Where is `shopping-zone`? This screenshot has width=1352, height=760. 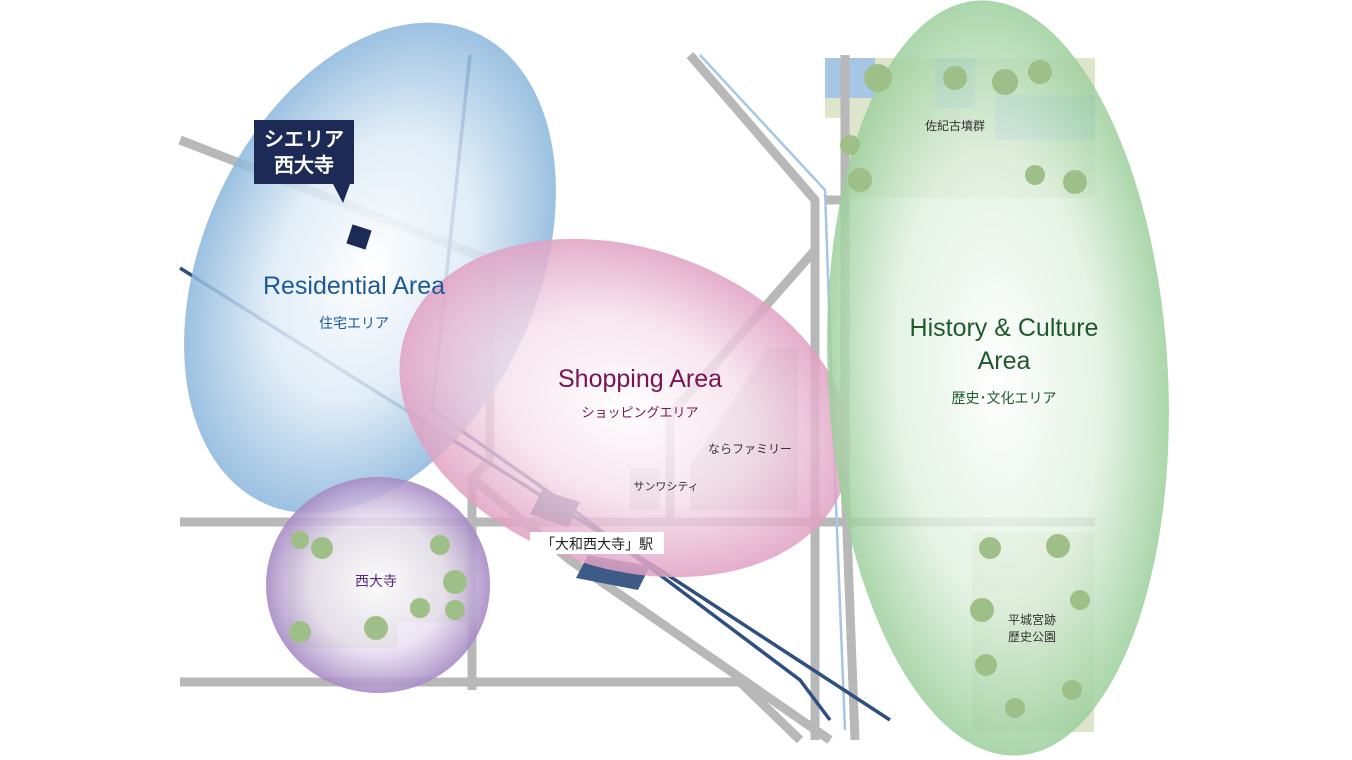 shopping-zone is located at coordinates (625, 408).